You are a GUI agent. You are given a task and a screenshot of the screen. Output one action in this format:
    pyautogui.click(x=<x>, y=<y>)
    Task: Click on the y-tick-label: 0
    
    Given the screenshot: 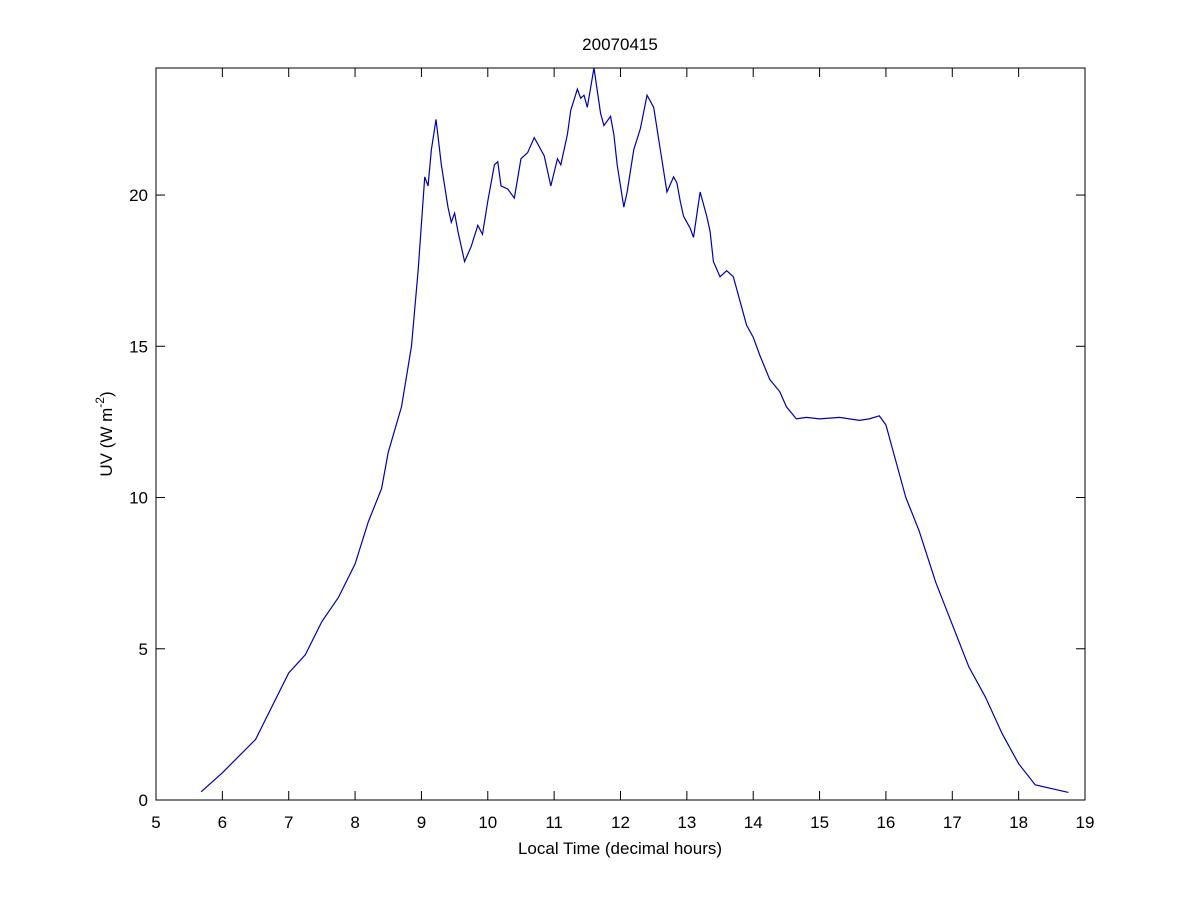 What is the action you would take?
    pyautogui.click(x=143, y=800)
    